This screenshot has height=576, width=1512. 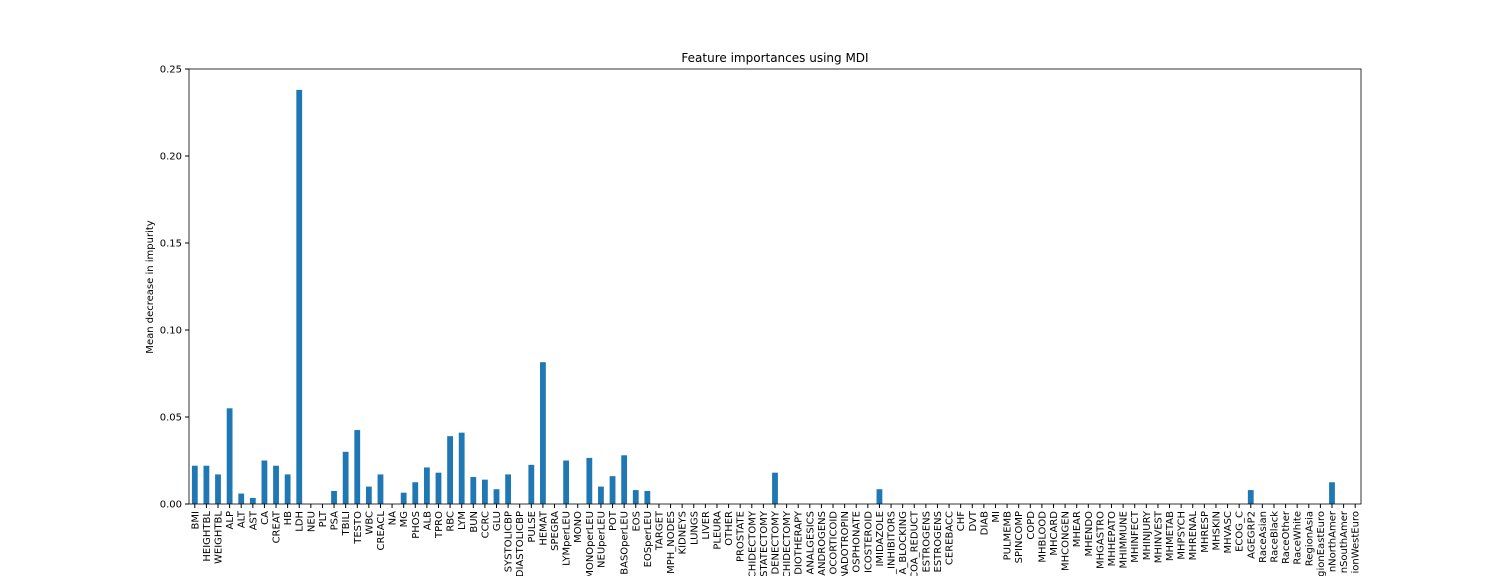 I want to click on x-tick-label: PULSE, so click(x=532, y=527).